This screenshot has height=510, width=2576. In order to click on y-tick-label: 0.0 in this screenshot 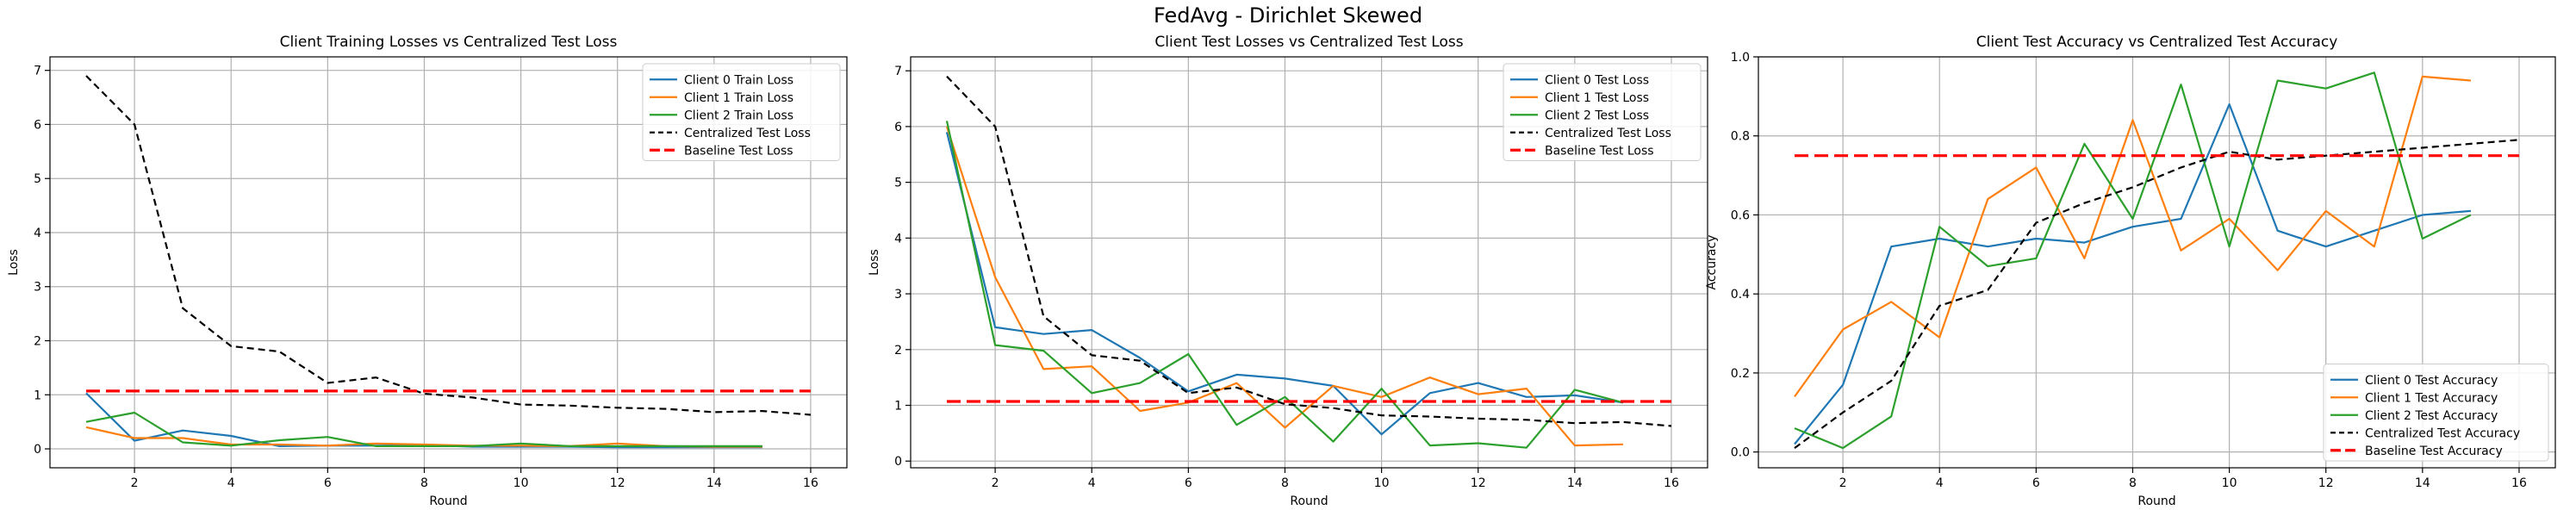, I will do `click(1741, 453)`.